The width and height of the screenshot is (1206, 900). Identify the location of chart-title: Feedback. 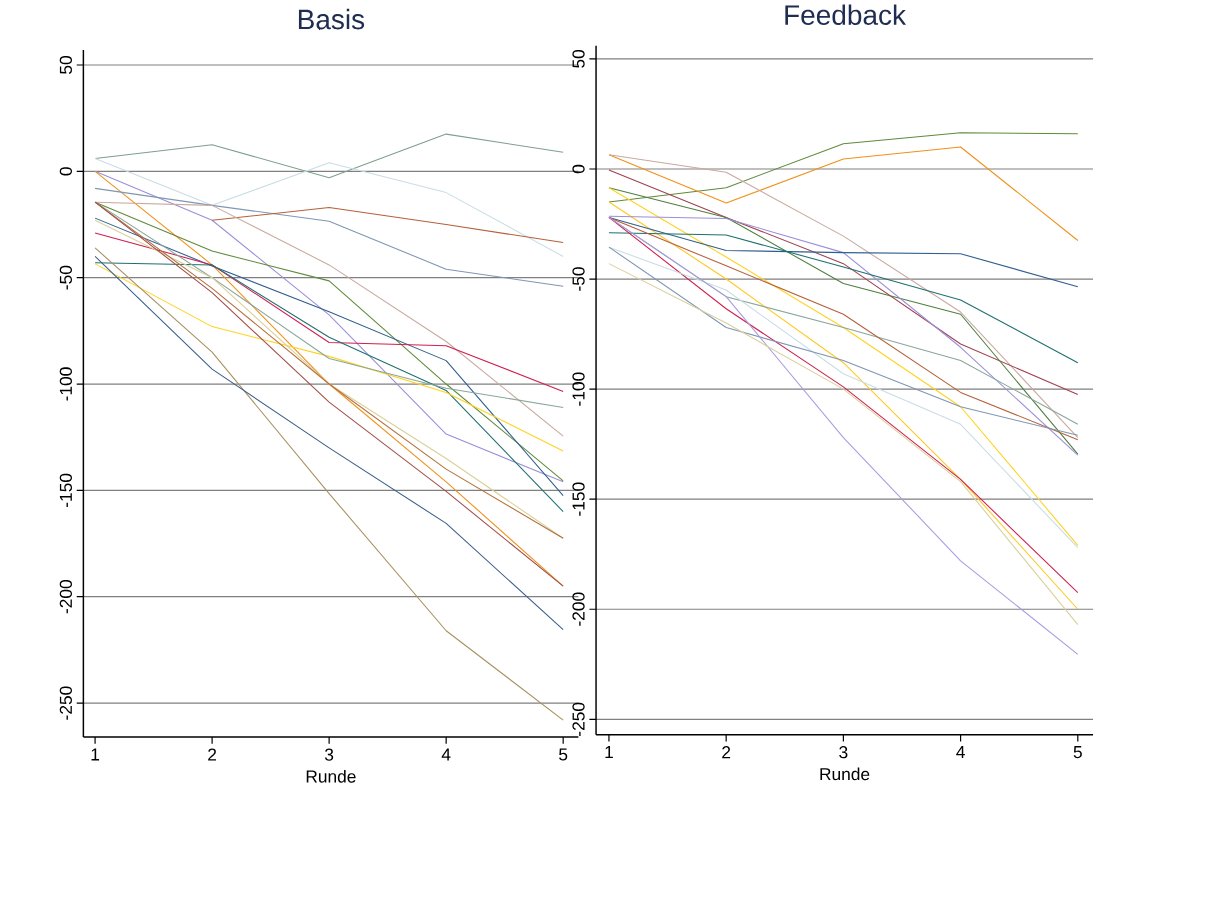
(846, 15).